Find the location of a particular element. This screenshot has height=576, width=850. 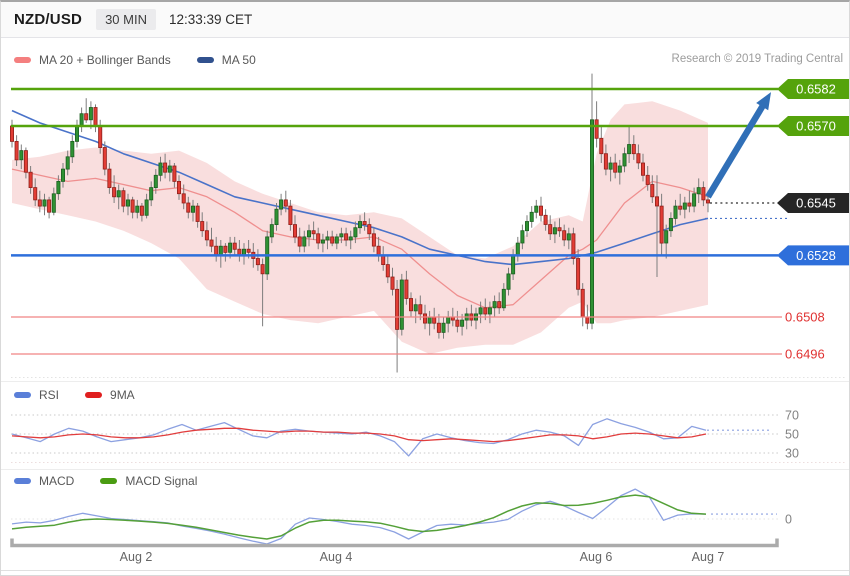

rsi-9ma-swatch is located at coordinates (94, 395).